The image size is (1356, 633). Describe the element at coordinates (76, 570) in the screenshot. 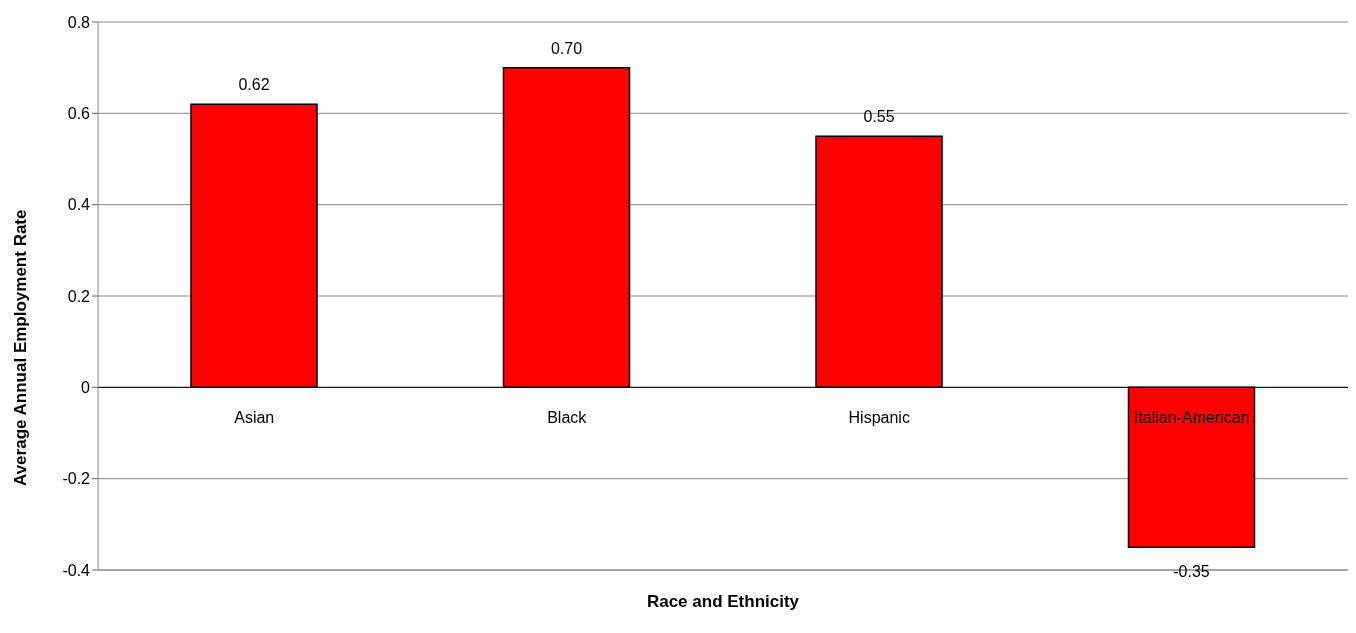

I see `y-tick-label: -0.4` at that location.